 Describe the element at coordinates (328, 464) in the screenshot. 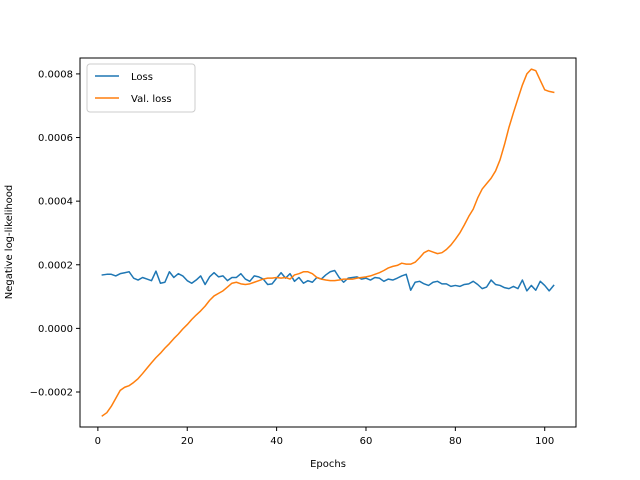

I see `x-axis-label: Epochs` at that location.